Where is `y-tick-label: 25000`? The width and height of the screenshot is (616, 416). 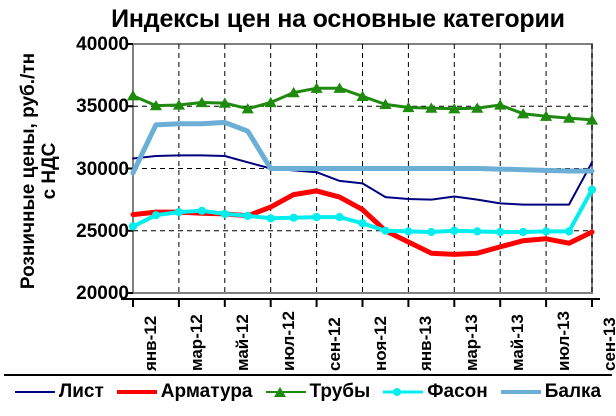 y-tick-label: 25000 is located at coordinates (102, 231).